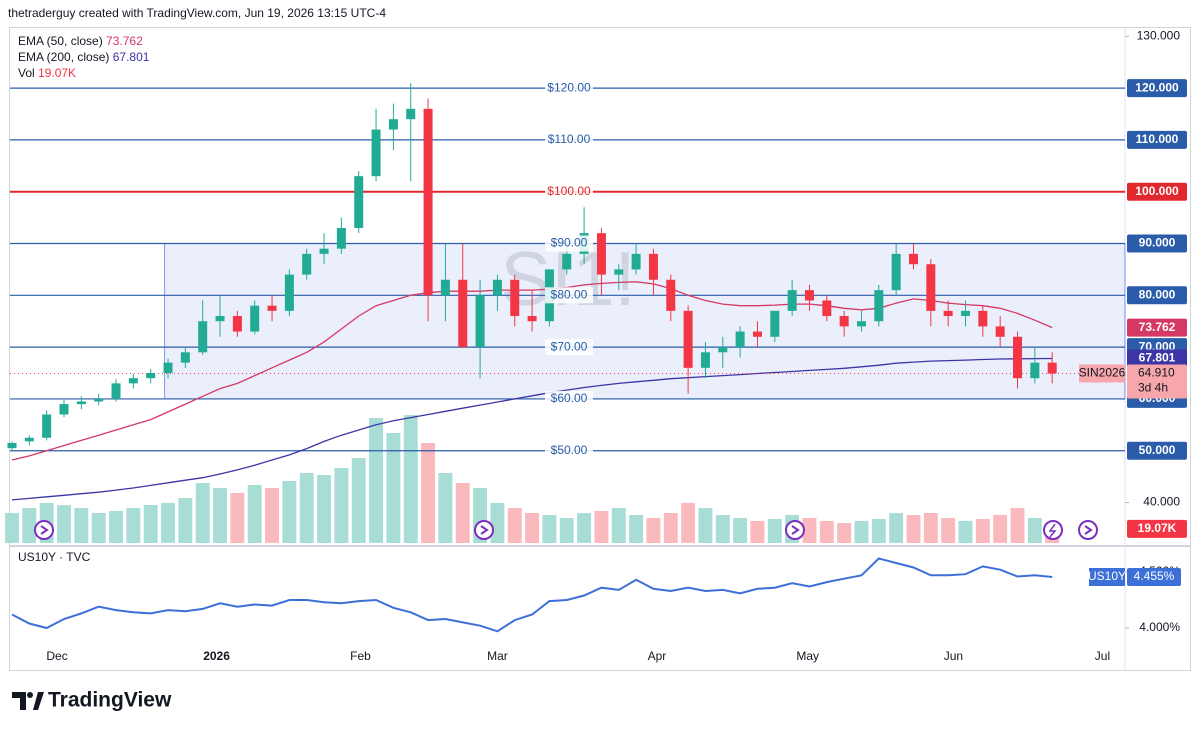 The image size is (1201, 731). Describe the element at coordinates (569, 243) in the screenshot. I see `level-label: $90.00` at that location.